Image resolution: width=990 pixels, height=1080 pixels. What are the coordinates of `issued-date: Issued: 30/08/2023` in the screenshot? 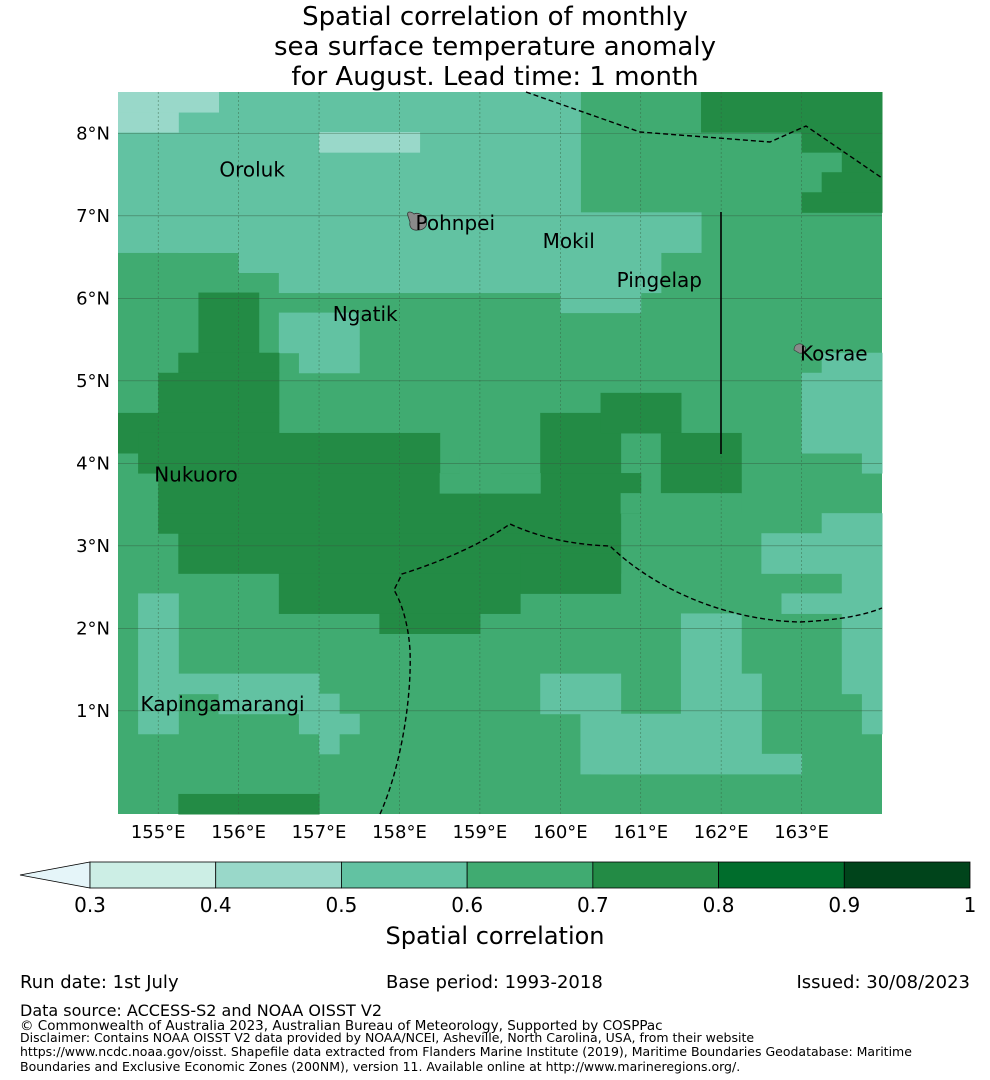 It's located at (883, 982).